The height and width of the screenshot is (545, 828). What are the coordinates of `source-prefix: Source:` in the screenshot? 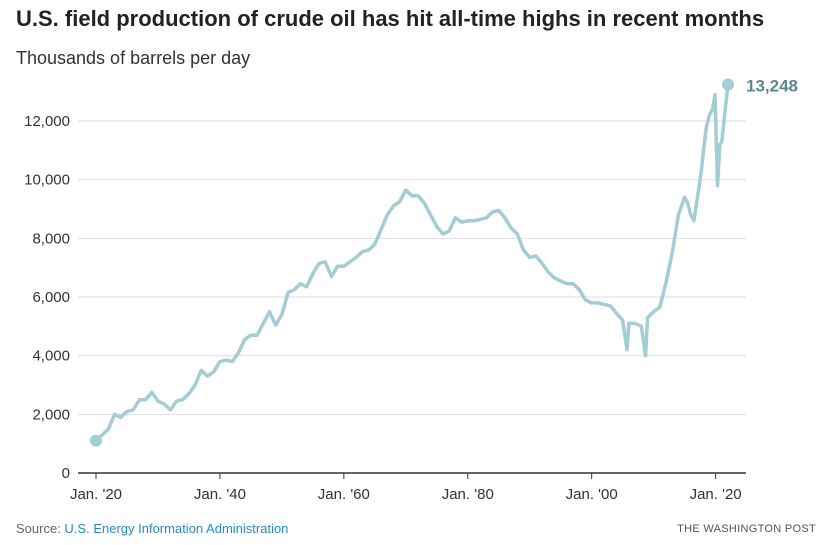 It's located at (40, 528).